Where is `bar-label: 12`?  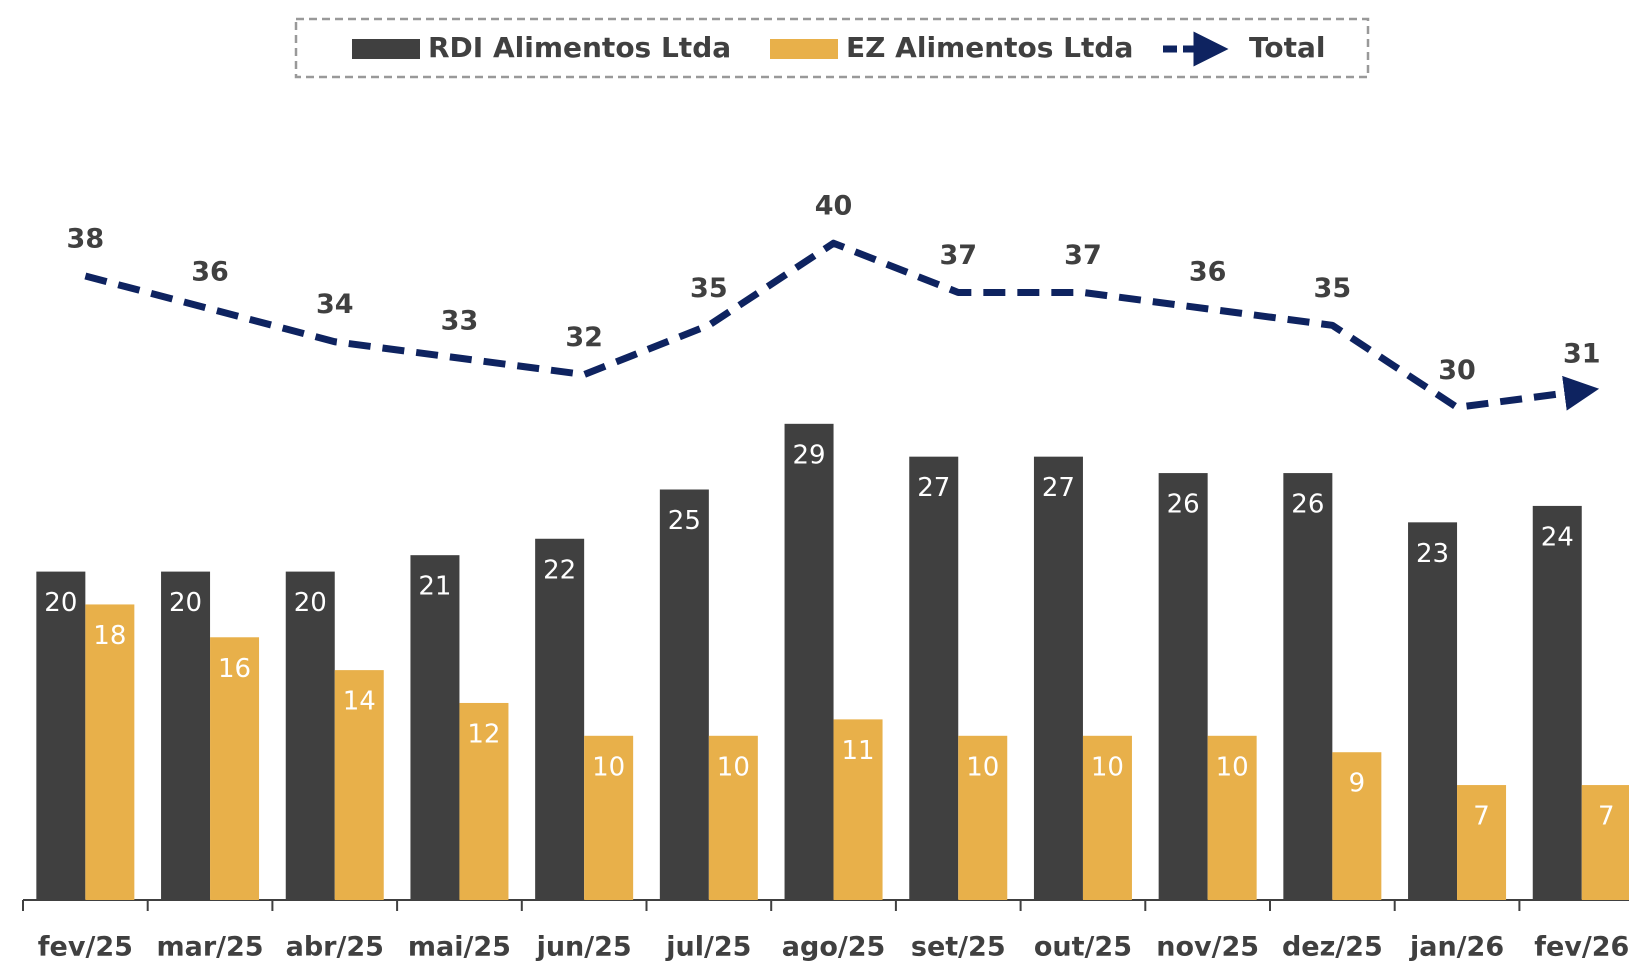
bar-label: 12 is located at coordinates (483, 734).